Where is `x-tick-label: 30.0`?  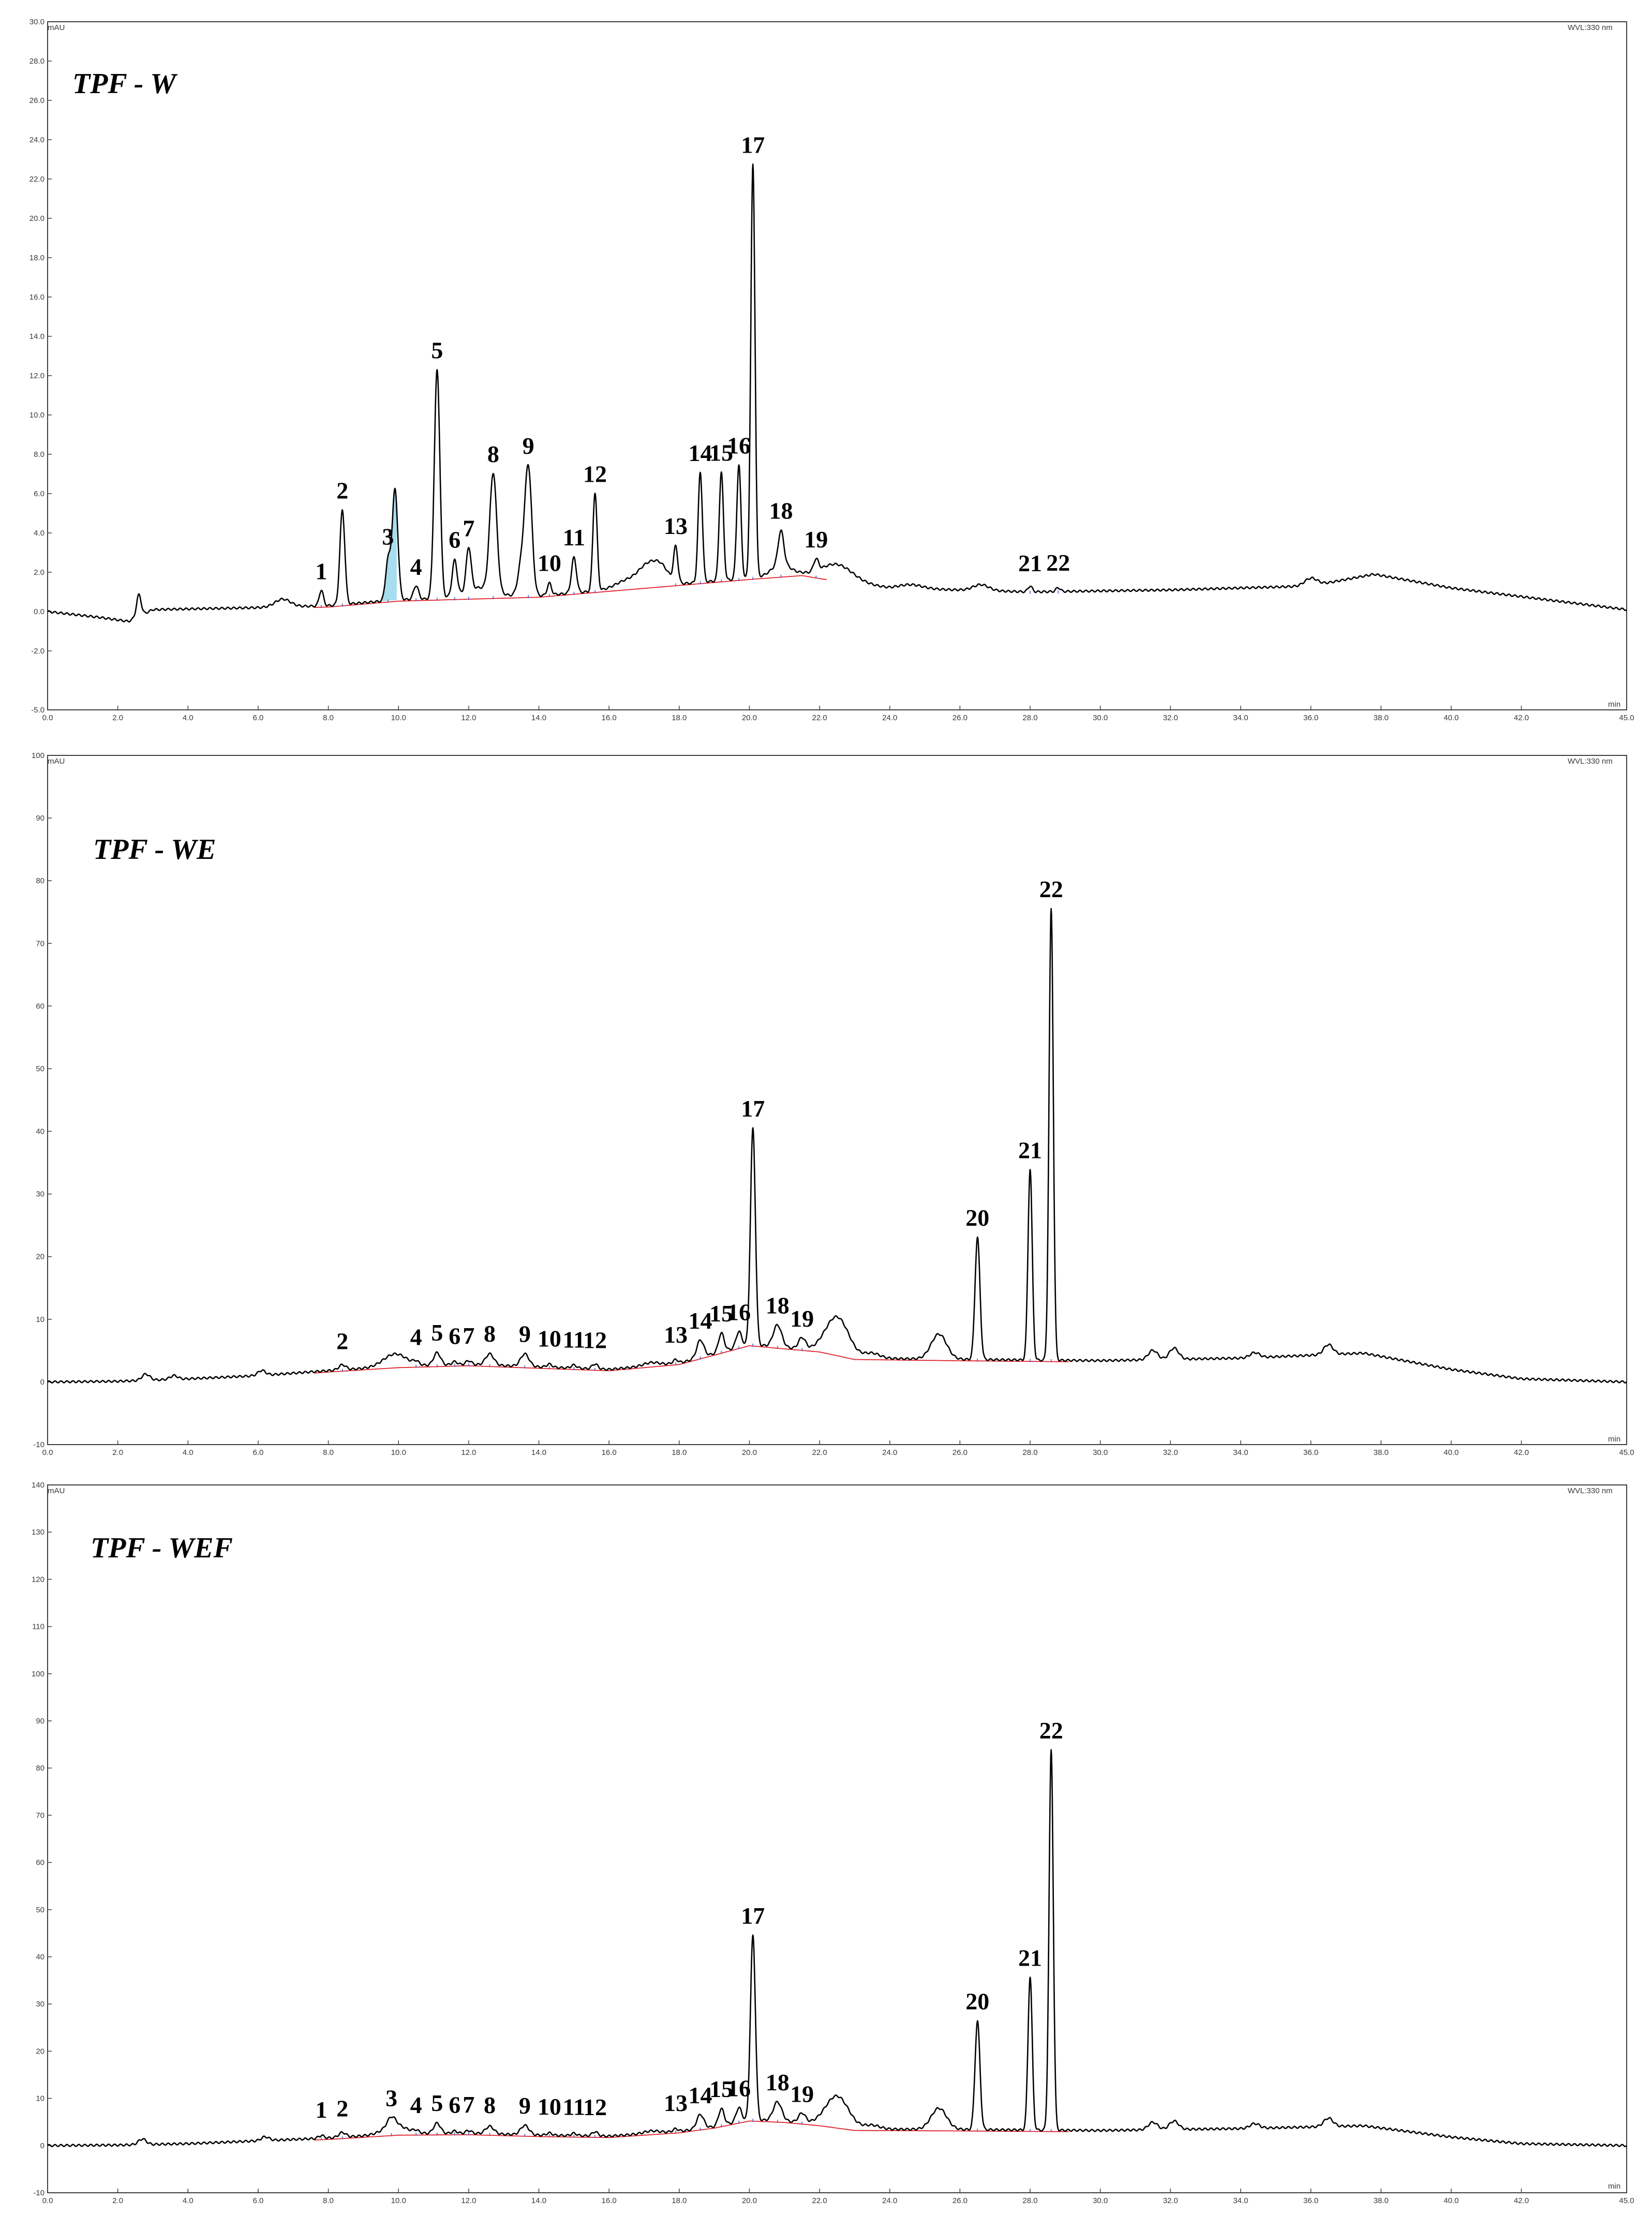
x-tick-label: 30.0 is located at coordinates (1100, 2200).